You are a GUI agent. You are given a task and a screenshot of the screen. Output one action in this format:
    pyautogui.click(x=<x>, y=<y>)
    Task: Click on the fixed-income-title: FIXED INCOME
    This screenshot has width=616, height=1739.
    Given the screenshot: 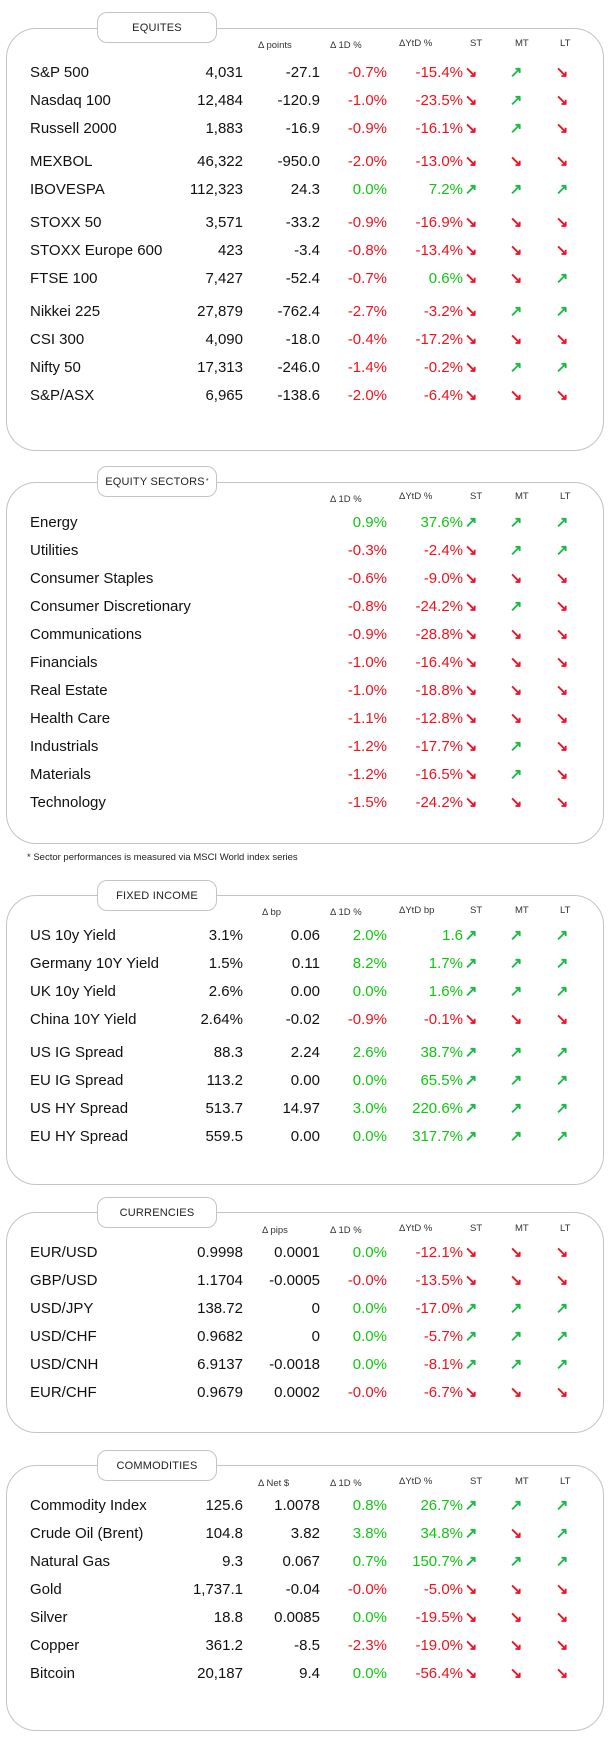 What is the action you would take?
    pyautogui.click(x=157, y=895)
    